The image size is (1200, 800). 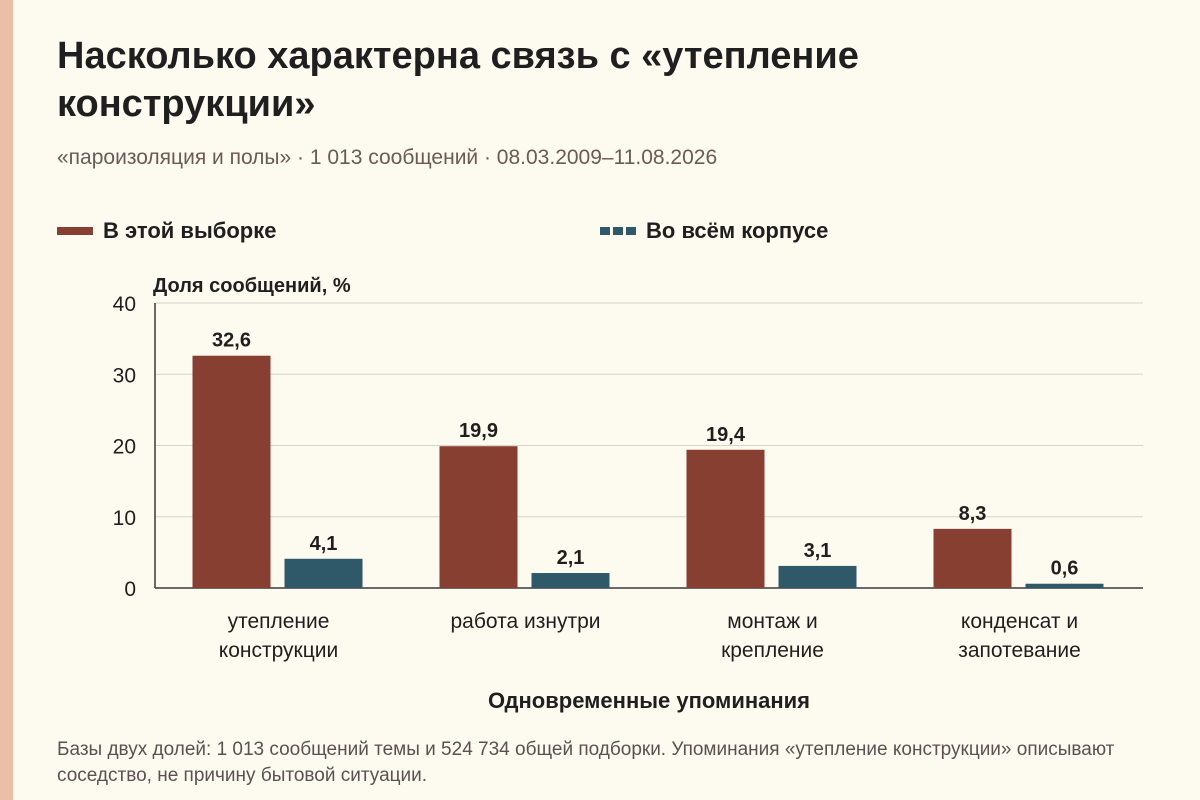 I want to click on x-tick-label: утепление, so click(x=279, y=621).